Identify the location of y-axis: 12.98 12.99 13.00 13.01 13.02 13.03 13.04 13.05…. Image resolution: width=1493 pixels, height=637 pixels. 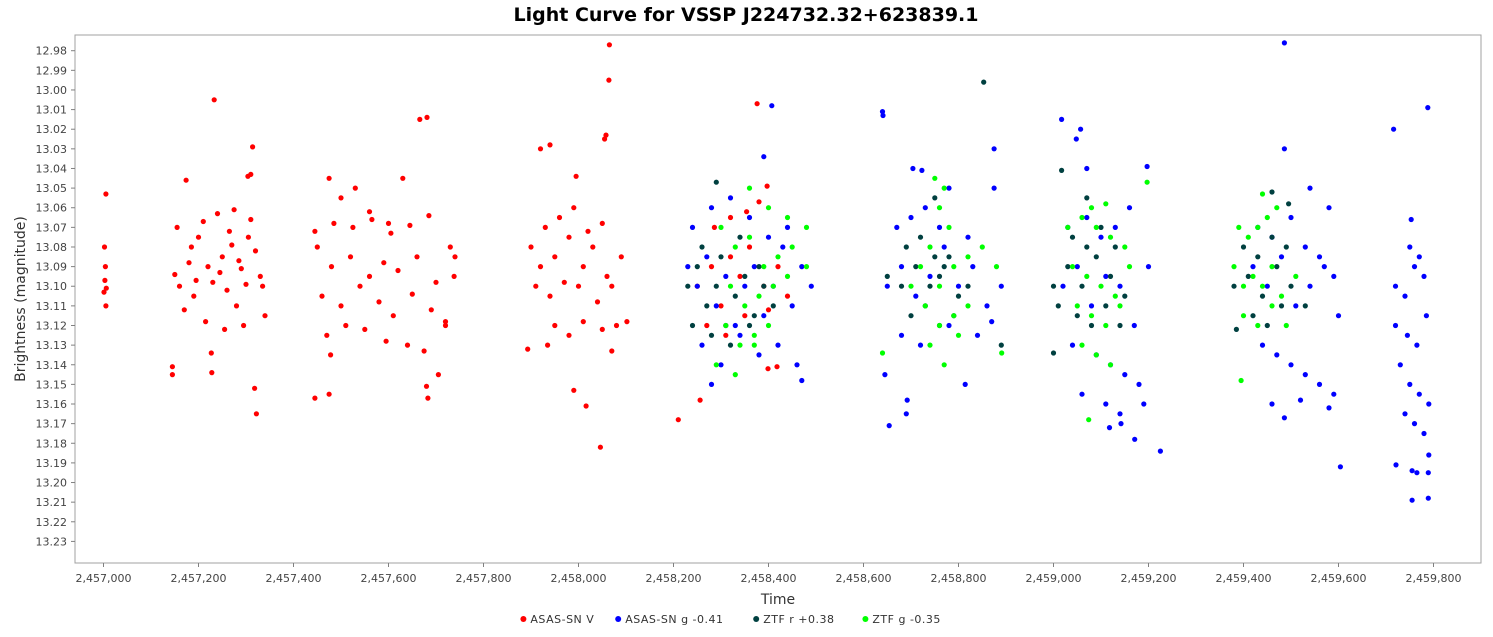
(55, 296).